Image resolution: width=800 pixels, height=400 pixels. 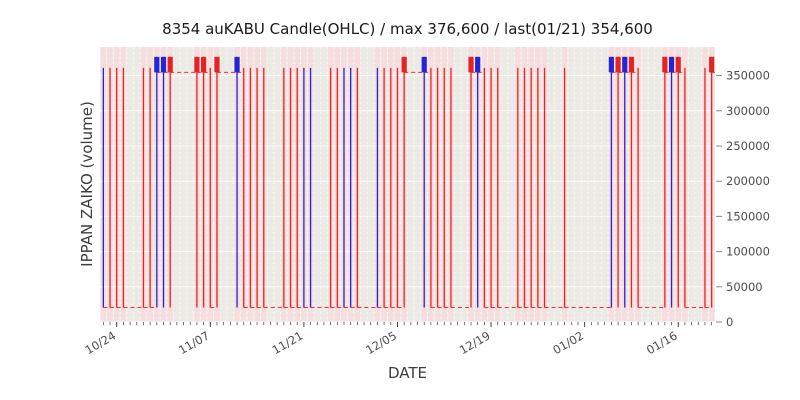 What do you see at coordinates (748, 76) in the screenshot?
I see `y-tick-label: 350000` at bounding box center [748, 76].